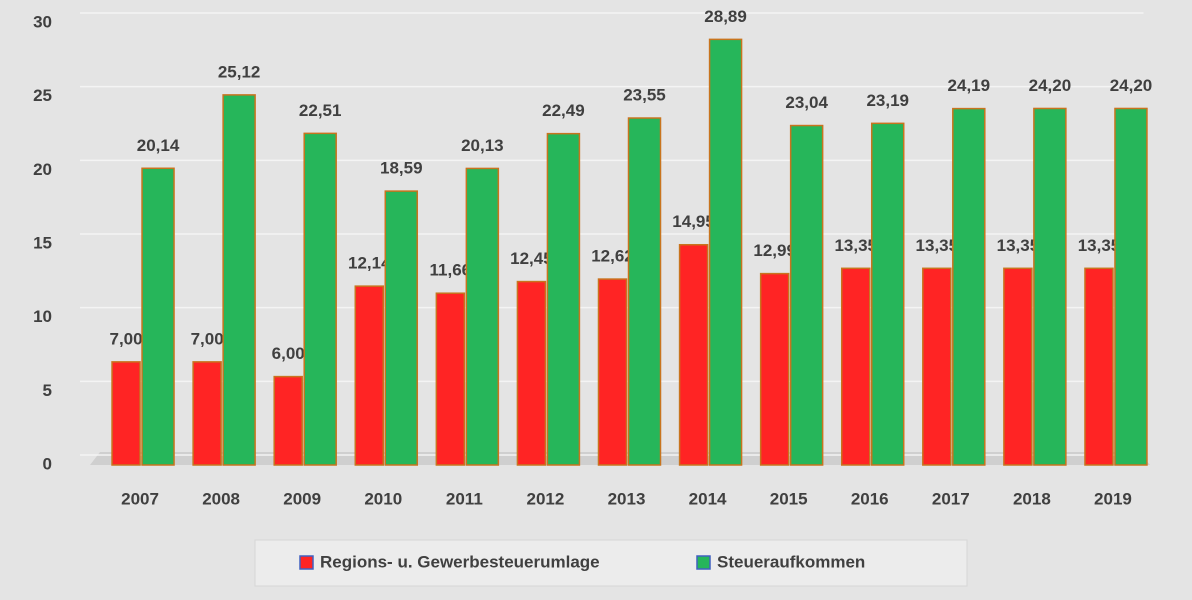  What do you see at coordinates (725, 16) in the screenshot?
I see `value-label: 28,89` at bounding box center [725, 16].